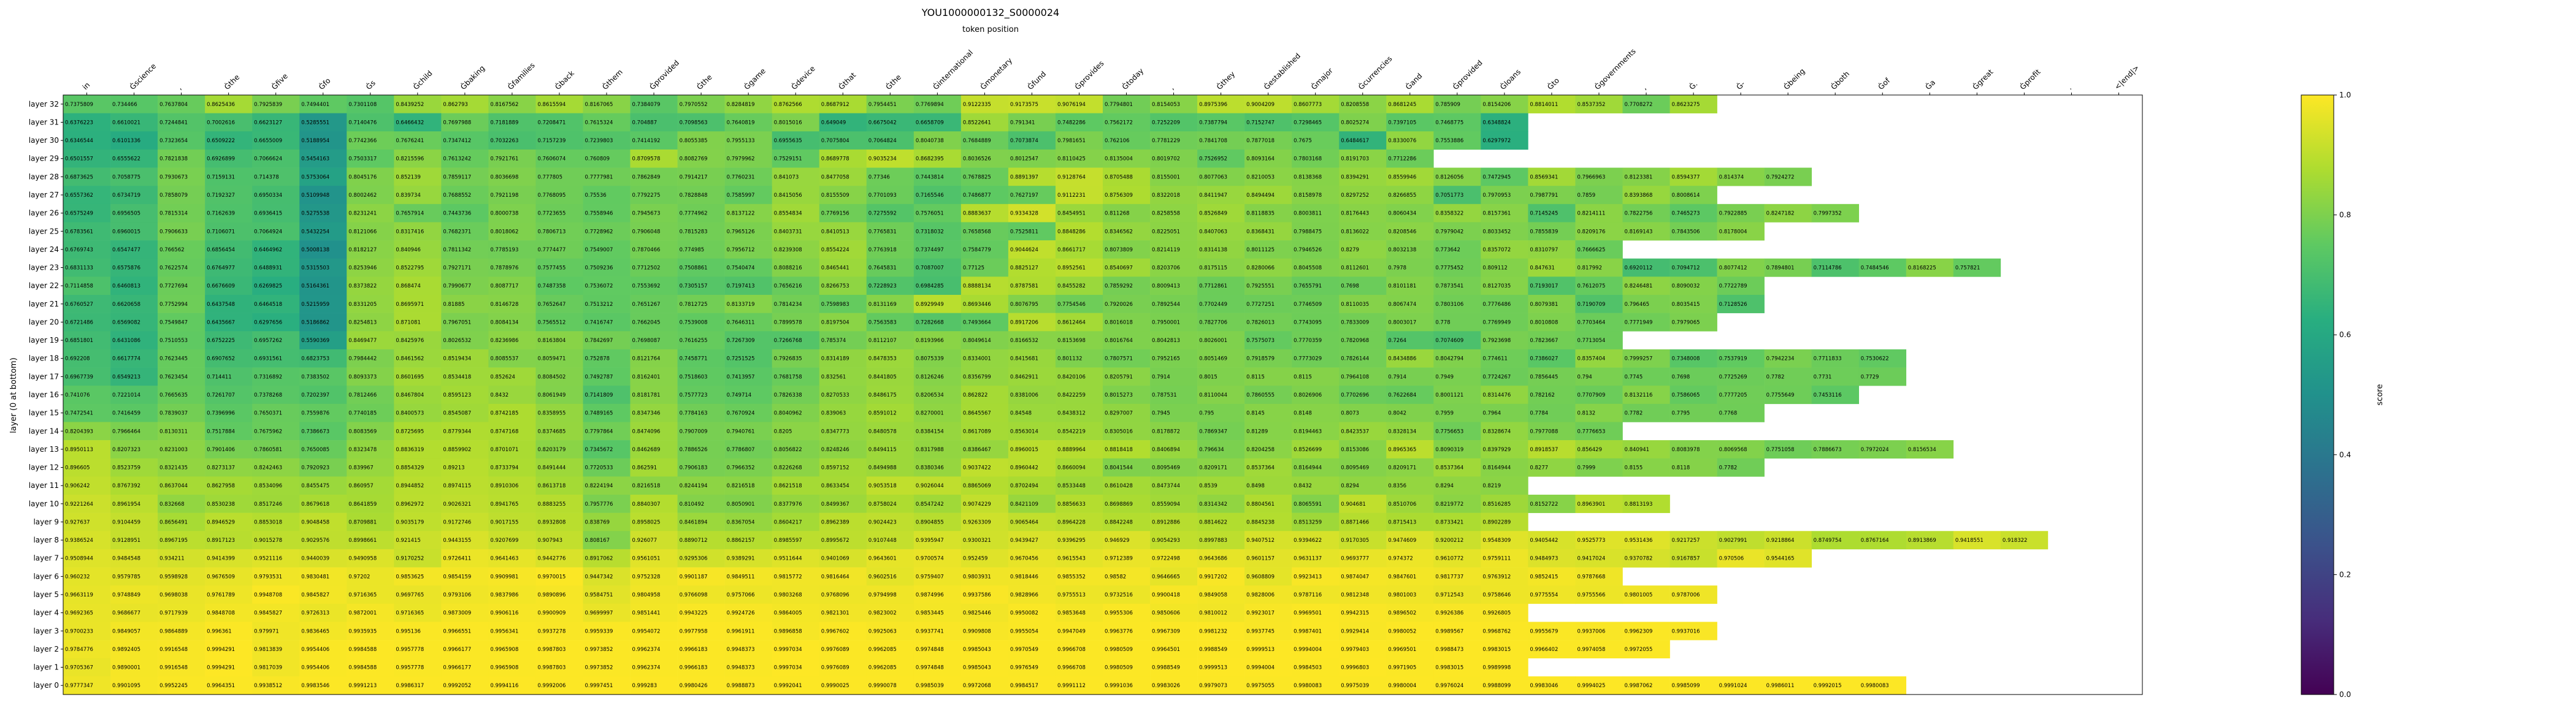  Describe the element at coordinates (1639, 105) in the screenshot. I see `cell-value-label: 0.7708272` at that location.